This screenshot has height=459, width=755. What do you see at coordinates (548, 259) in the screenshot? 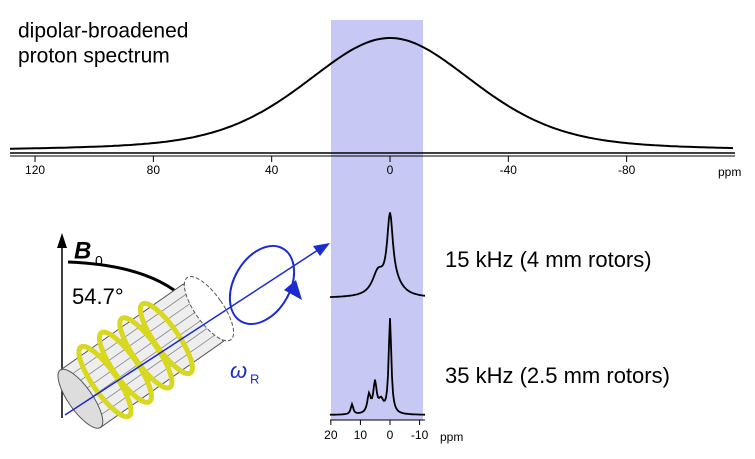
I see `trace-label: 15 kHz (4 mm rotors)` at bounding box center [548, 259].